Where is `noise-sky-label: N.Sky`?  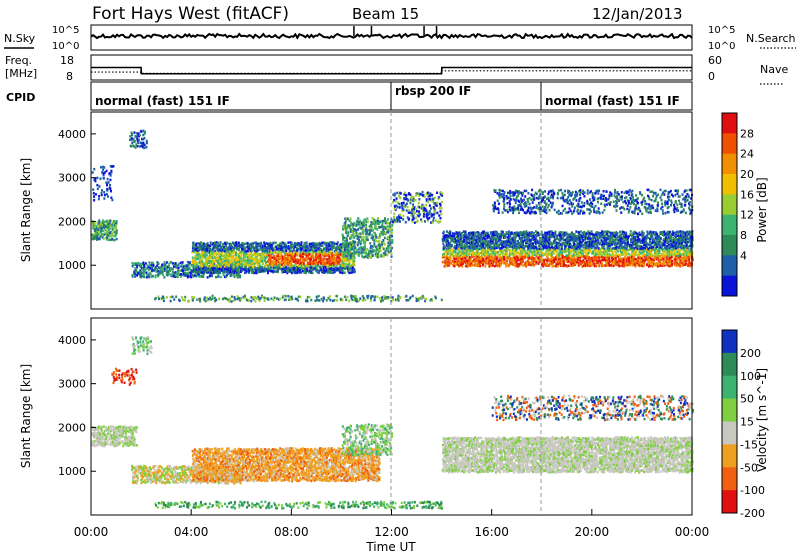
noise-sky-label: N.Sky is located at coordinates (20, 38).